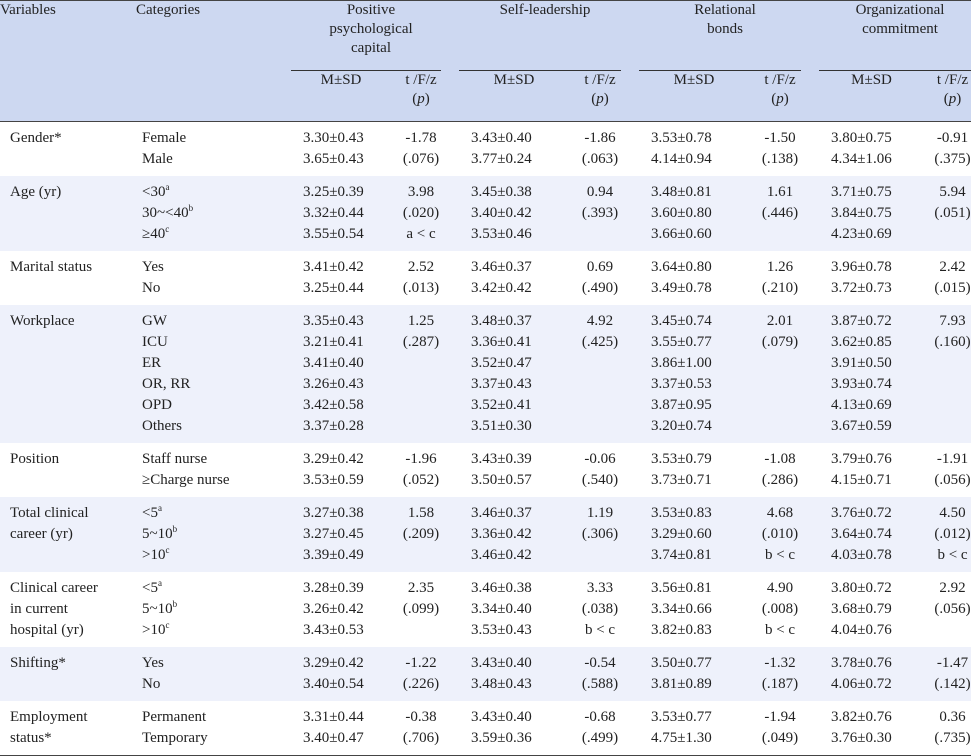 The height and width of the screenshot is (756, 971). I want to click on category-superscript: a, so click(167, 187).